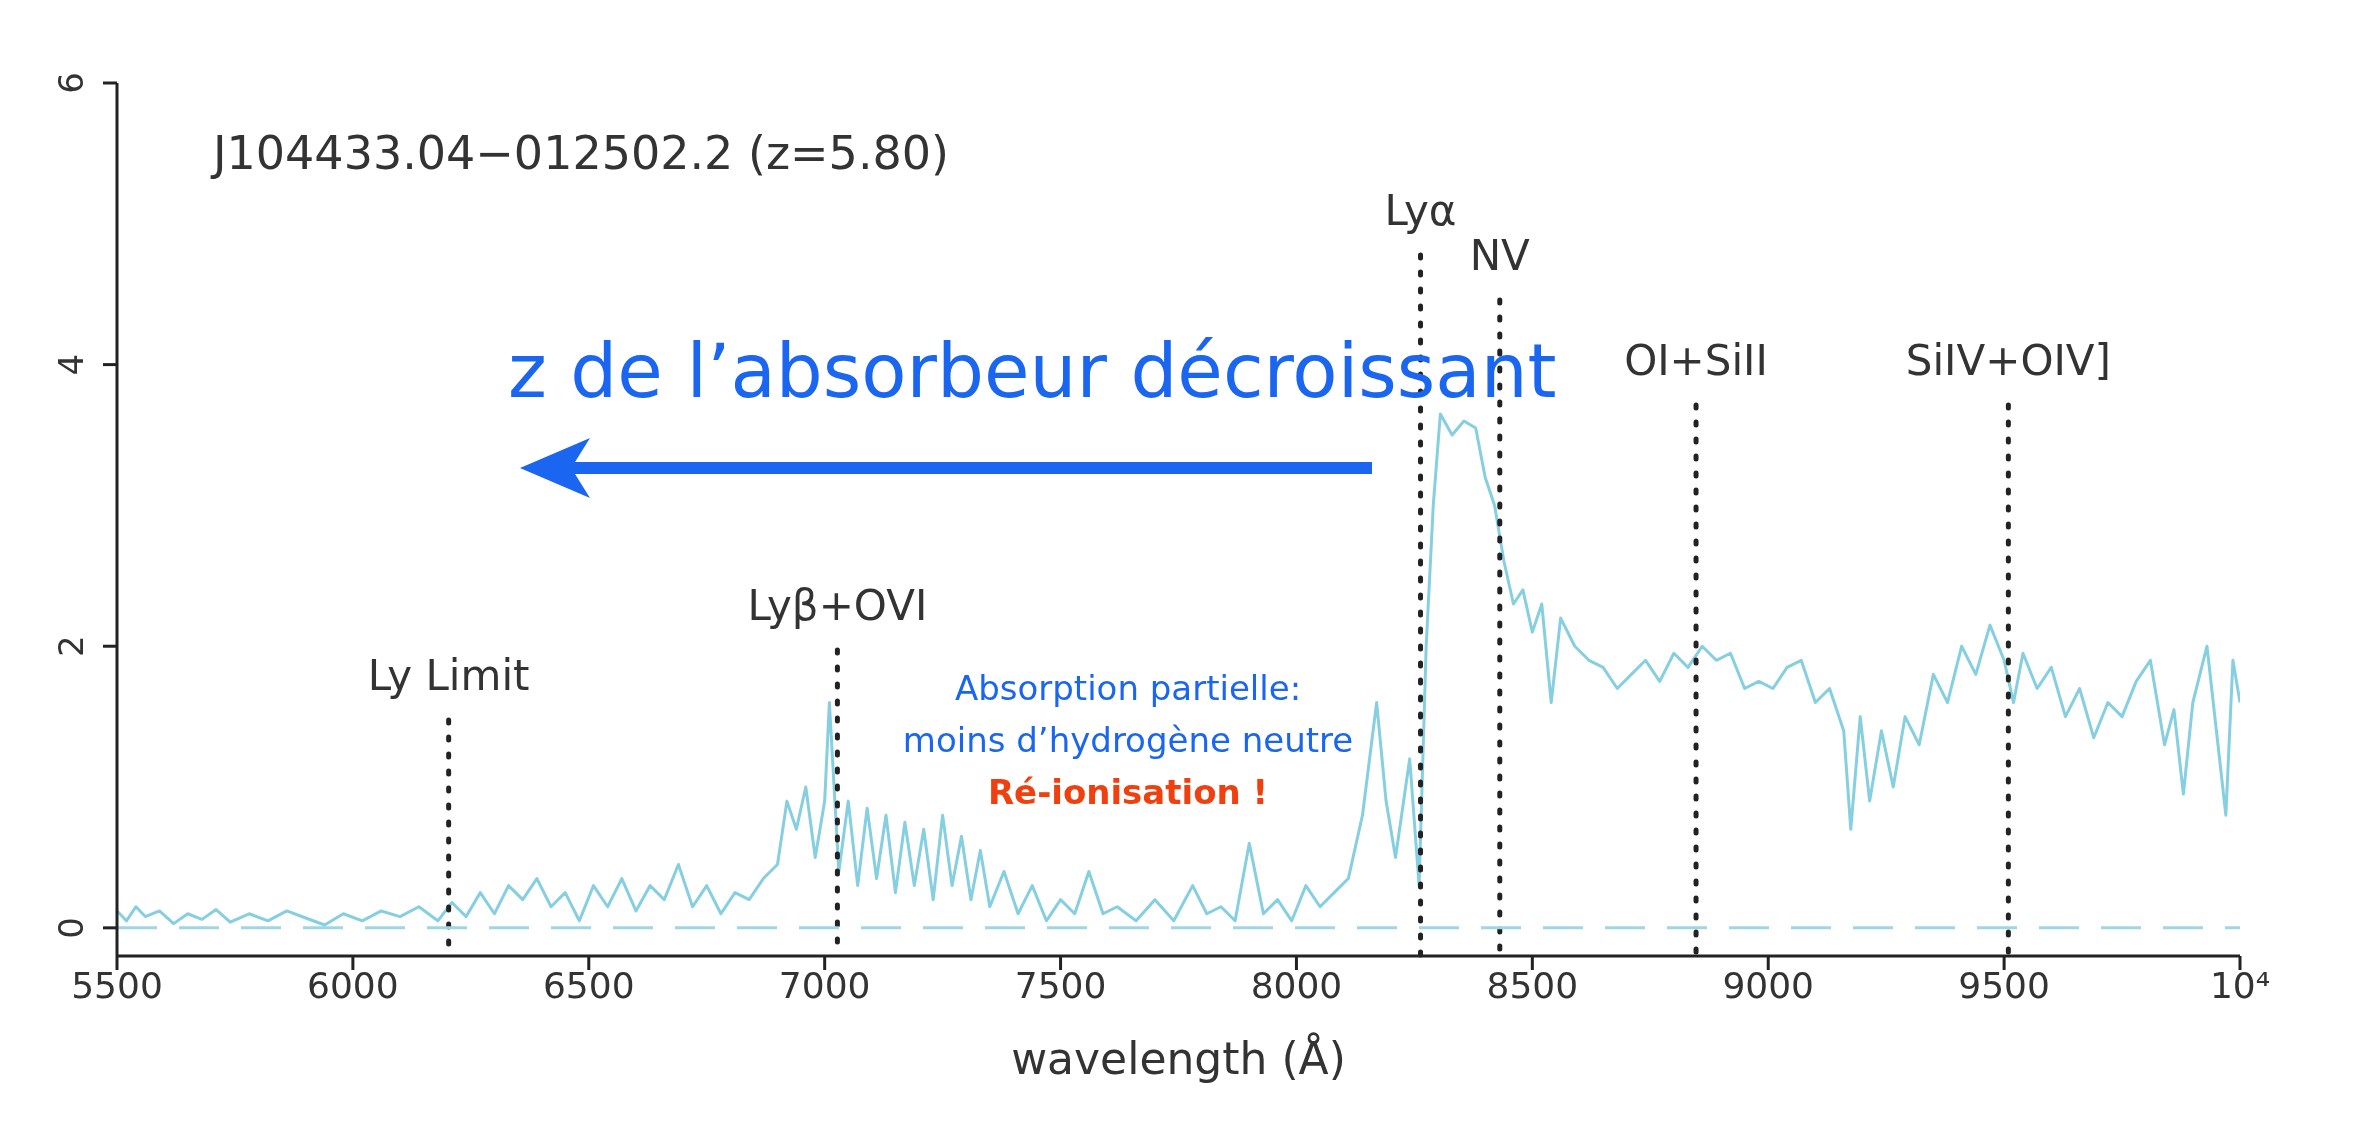 The width and height of the screenshot is (2369, 1147). I want to click on ref-line-label: Lyβ+OVI, so click(837, 605).